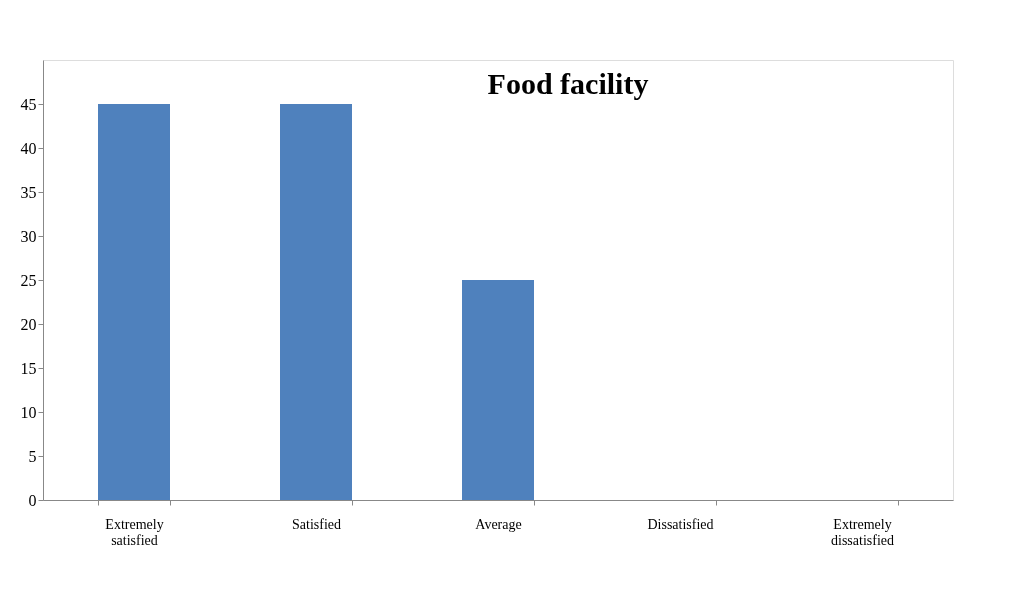 Image resolution: width=1015 pixels, height=610 pixels. Describe the element at coordinates (680, 524) in the screenshot. I see `x-tick-label: Dissatisfied` at that location.